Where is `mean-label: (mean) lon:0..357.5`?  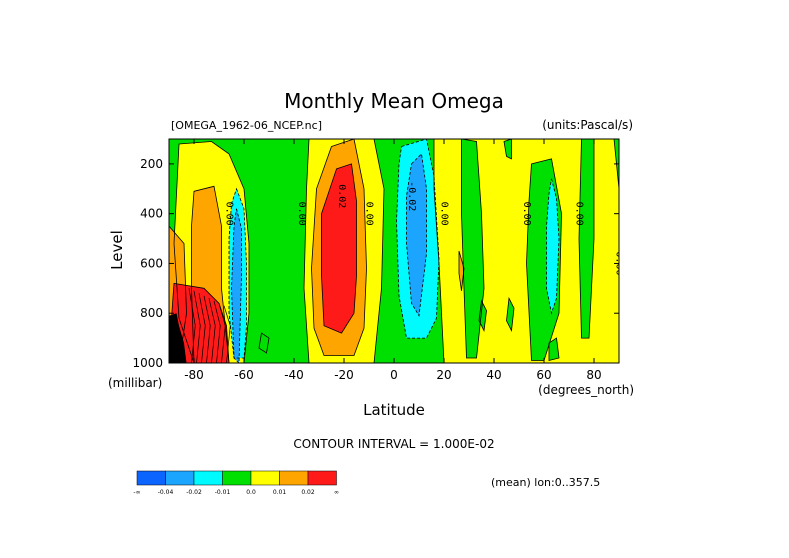
mean-label: (mean) lon:0..357.5 is located at coordinates (545, 482).